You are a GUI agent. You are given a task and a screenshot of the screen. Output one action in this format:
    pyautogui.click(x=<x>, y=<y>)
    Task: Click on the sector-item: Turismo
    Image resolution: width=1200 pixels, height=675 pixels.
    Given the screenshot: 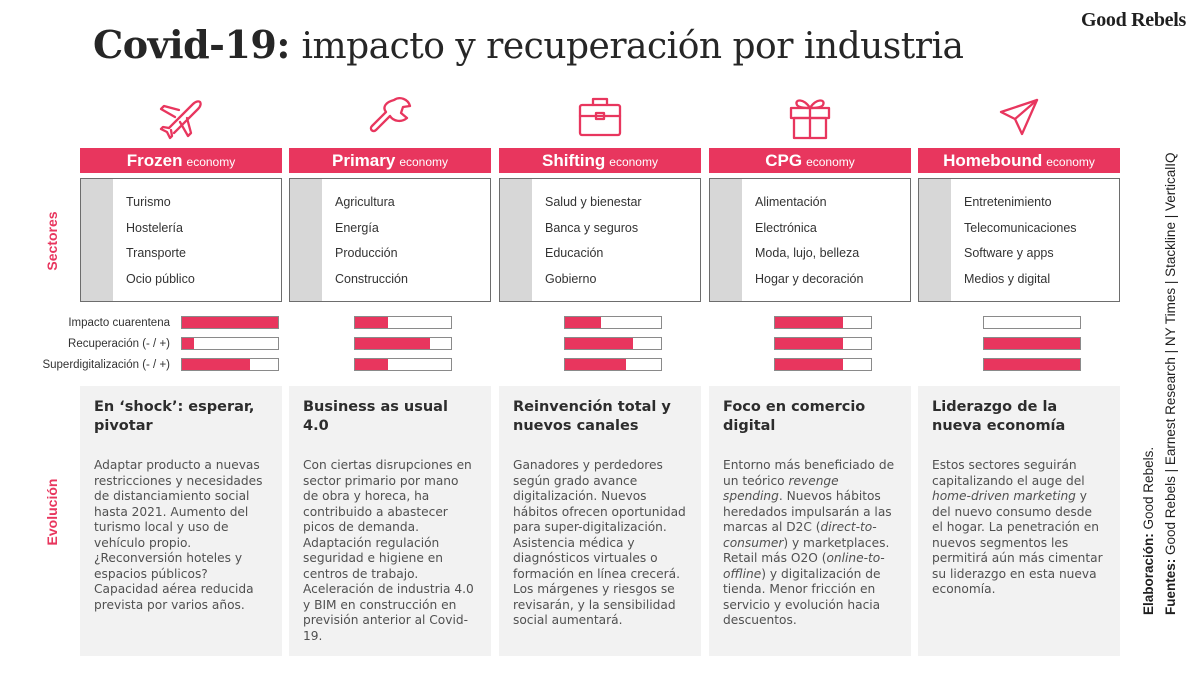 What is the action you would take?
    pyautogui.click(x=148, y=202)
    